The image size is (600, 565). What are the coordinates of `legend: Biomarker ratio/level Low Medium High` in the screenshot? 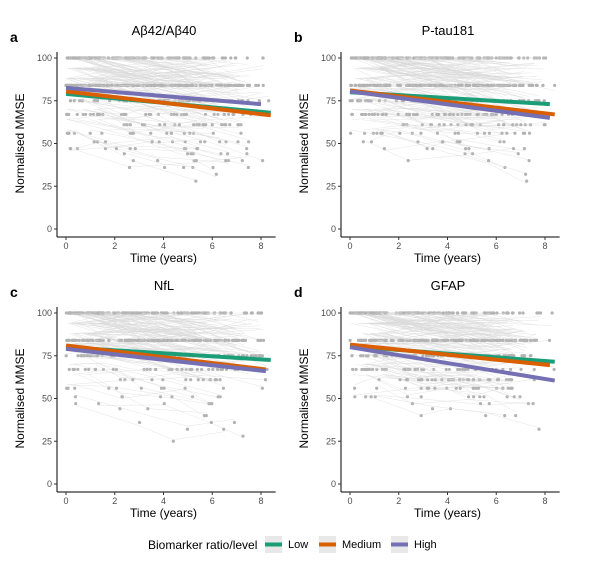 It's located at (292, 544).